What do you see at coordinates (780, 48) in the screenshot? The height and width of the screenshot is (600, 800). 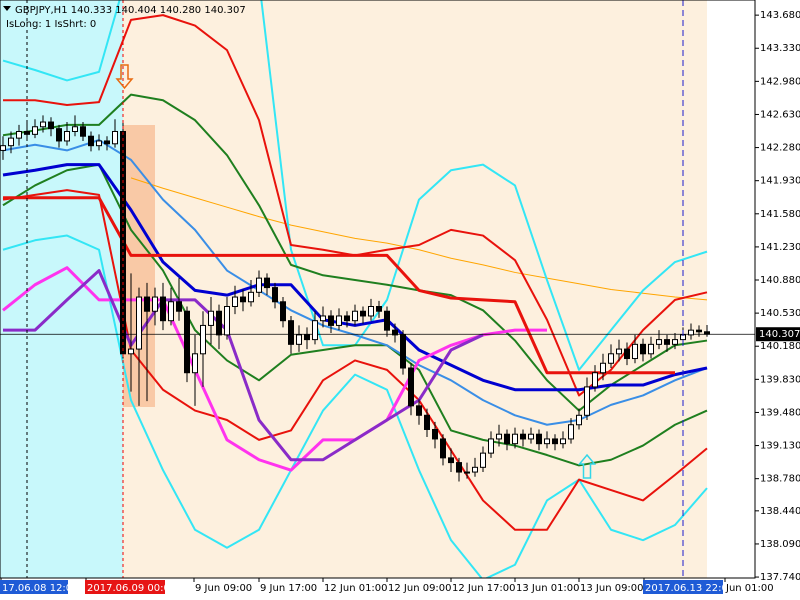 I see `y-tick-label: 143.330` at bounding box center [780, 48].